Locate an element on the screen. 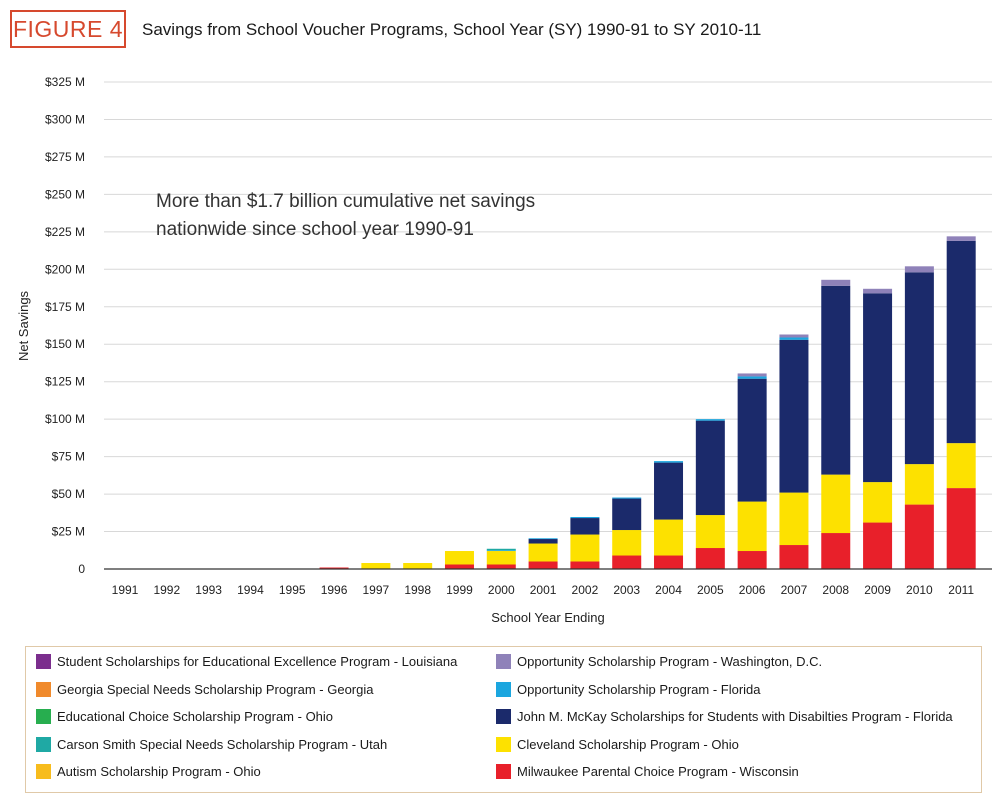  x-tick-label: 2000 is located at coordinates (501, 590).